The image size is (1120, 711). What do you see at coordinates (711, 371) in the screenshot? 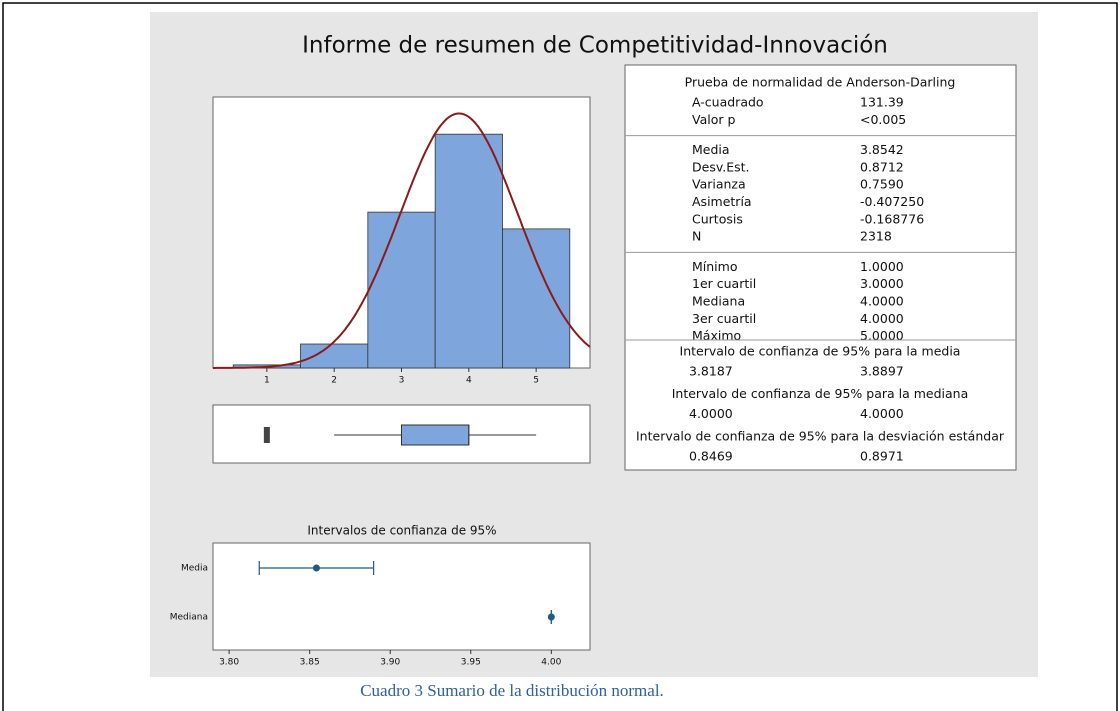
I see `interval-value: 3.8187` at bounding box center [711, 371].